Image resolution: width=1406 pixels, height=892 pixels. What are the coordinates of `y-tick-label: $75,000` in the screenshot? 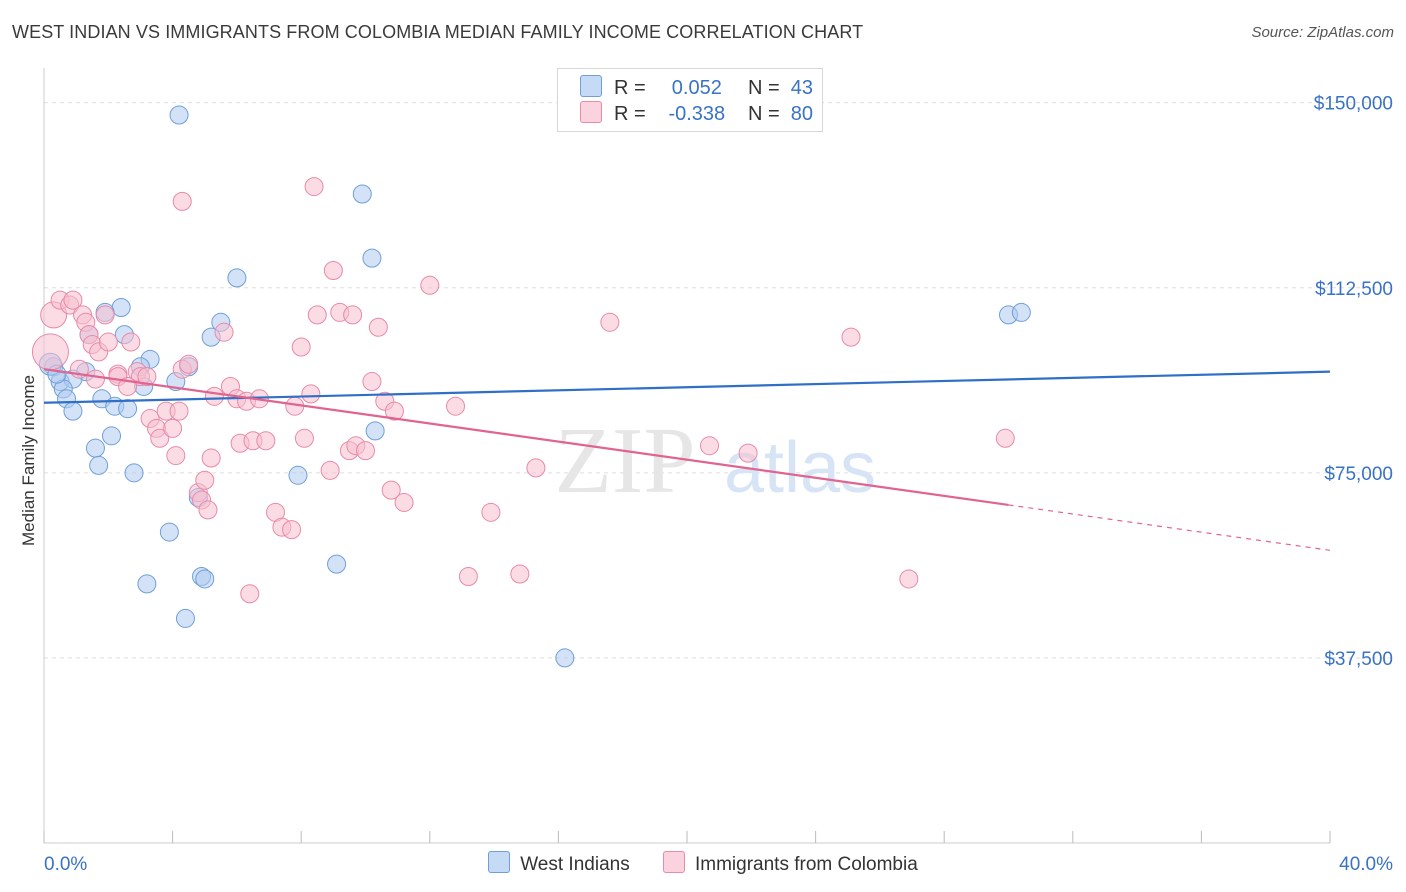 It's located at (1358, 474).